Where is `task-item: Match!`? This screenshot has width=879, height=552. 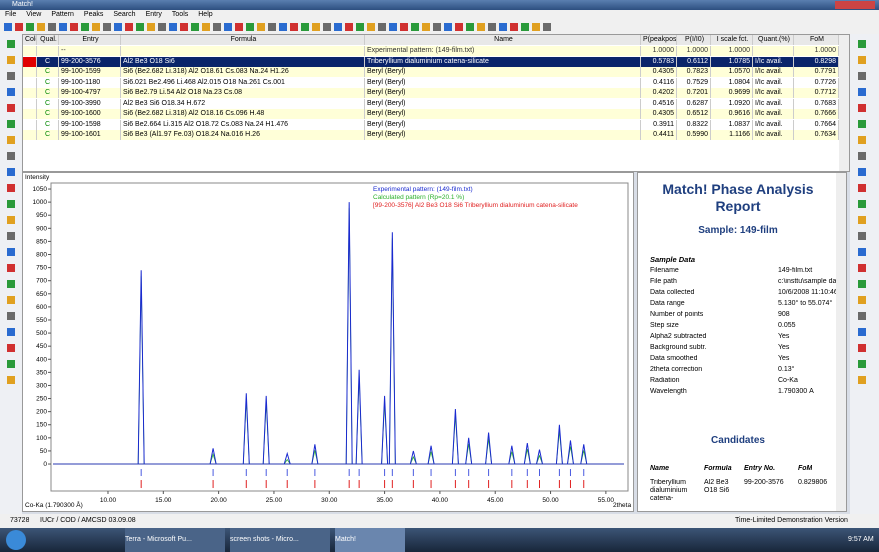 task-item: Match! is located at coordinates (370, 540).